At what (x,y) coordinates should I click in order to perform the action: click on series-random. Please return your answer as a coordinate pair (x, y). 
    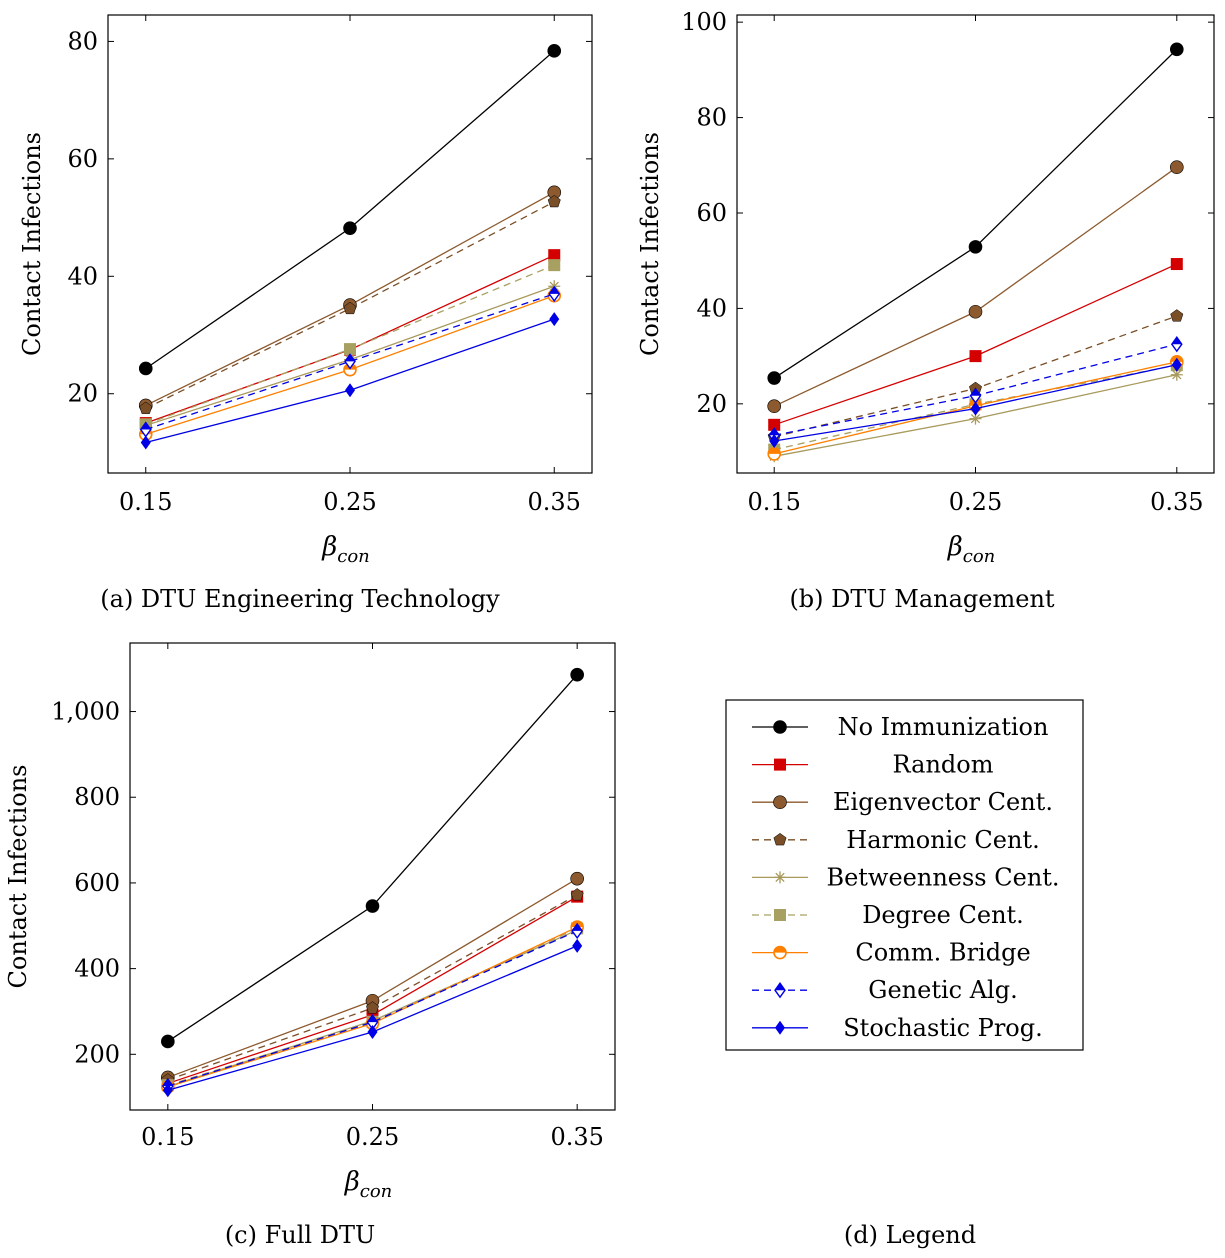
    Looking at the image, I should click on (975, 344).